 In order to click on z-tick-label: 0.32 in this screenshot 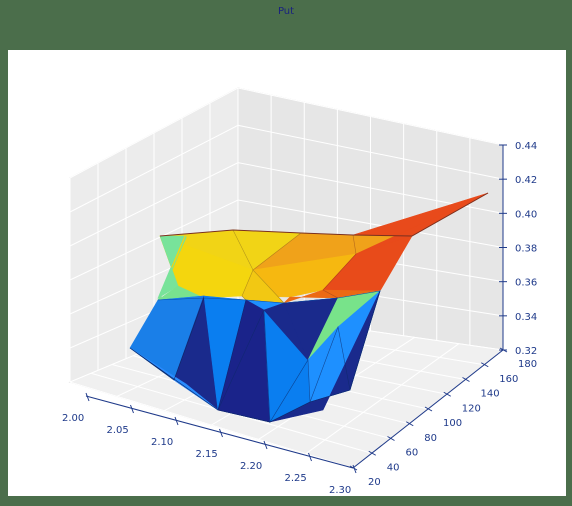, I will do `click(526, 351)`.